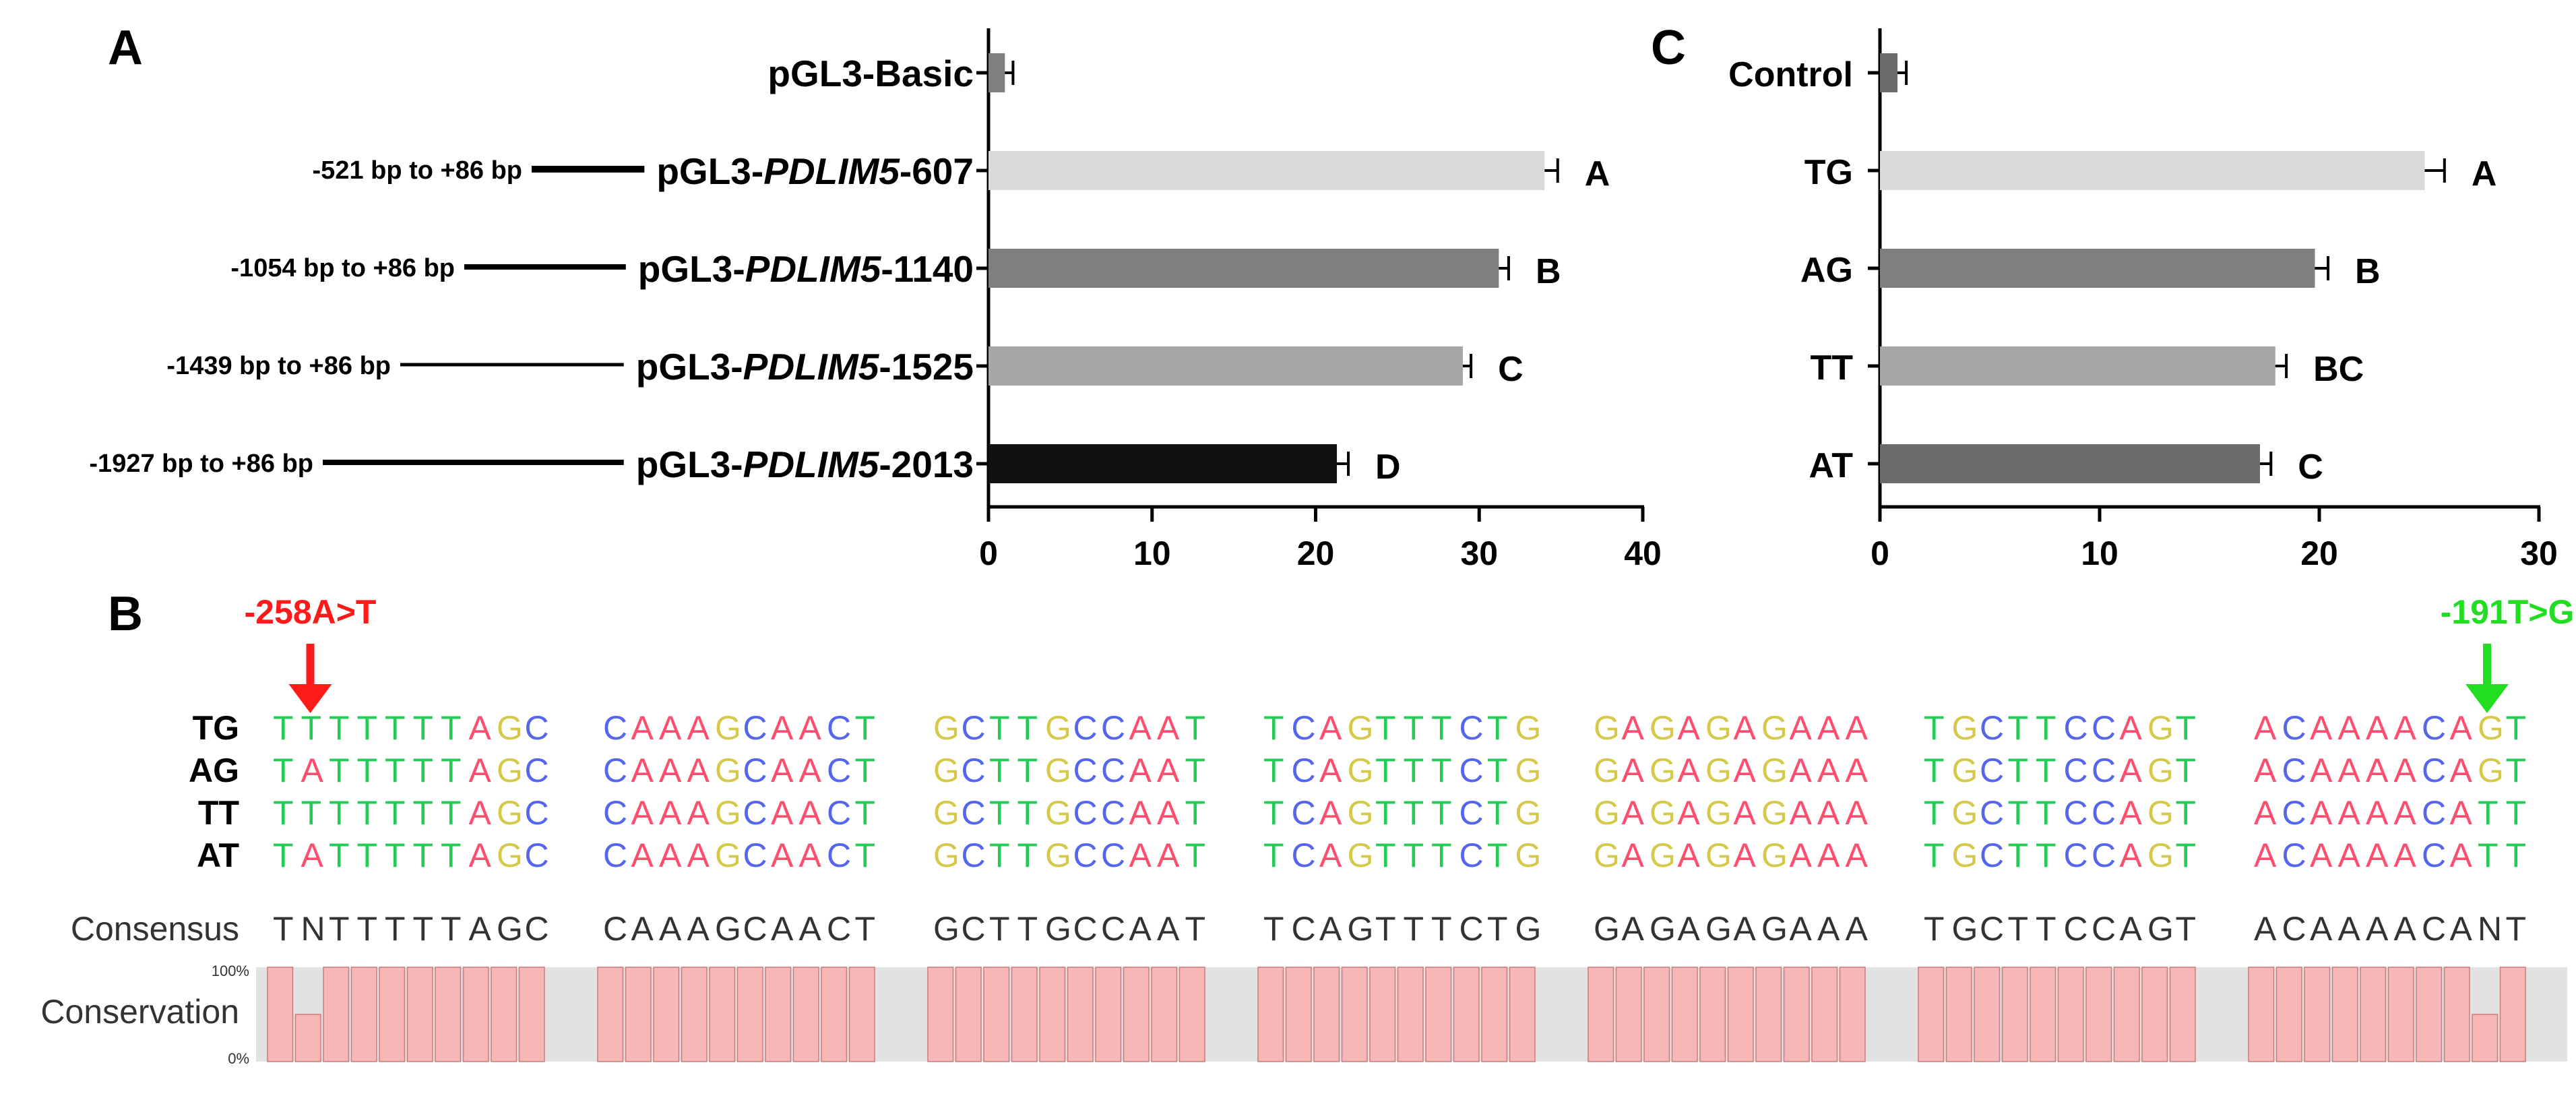 The image size is (2576, 1100). I want to click on category-label: Control, so click(1790, 74).